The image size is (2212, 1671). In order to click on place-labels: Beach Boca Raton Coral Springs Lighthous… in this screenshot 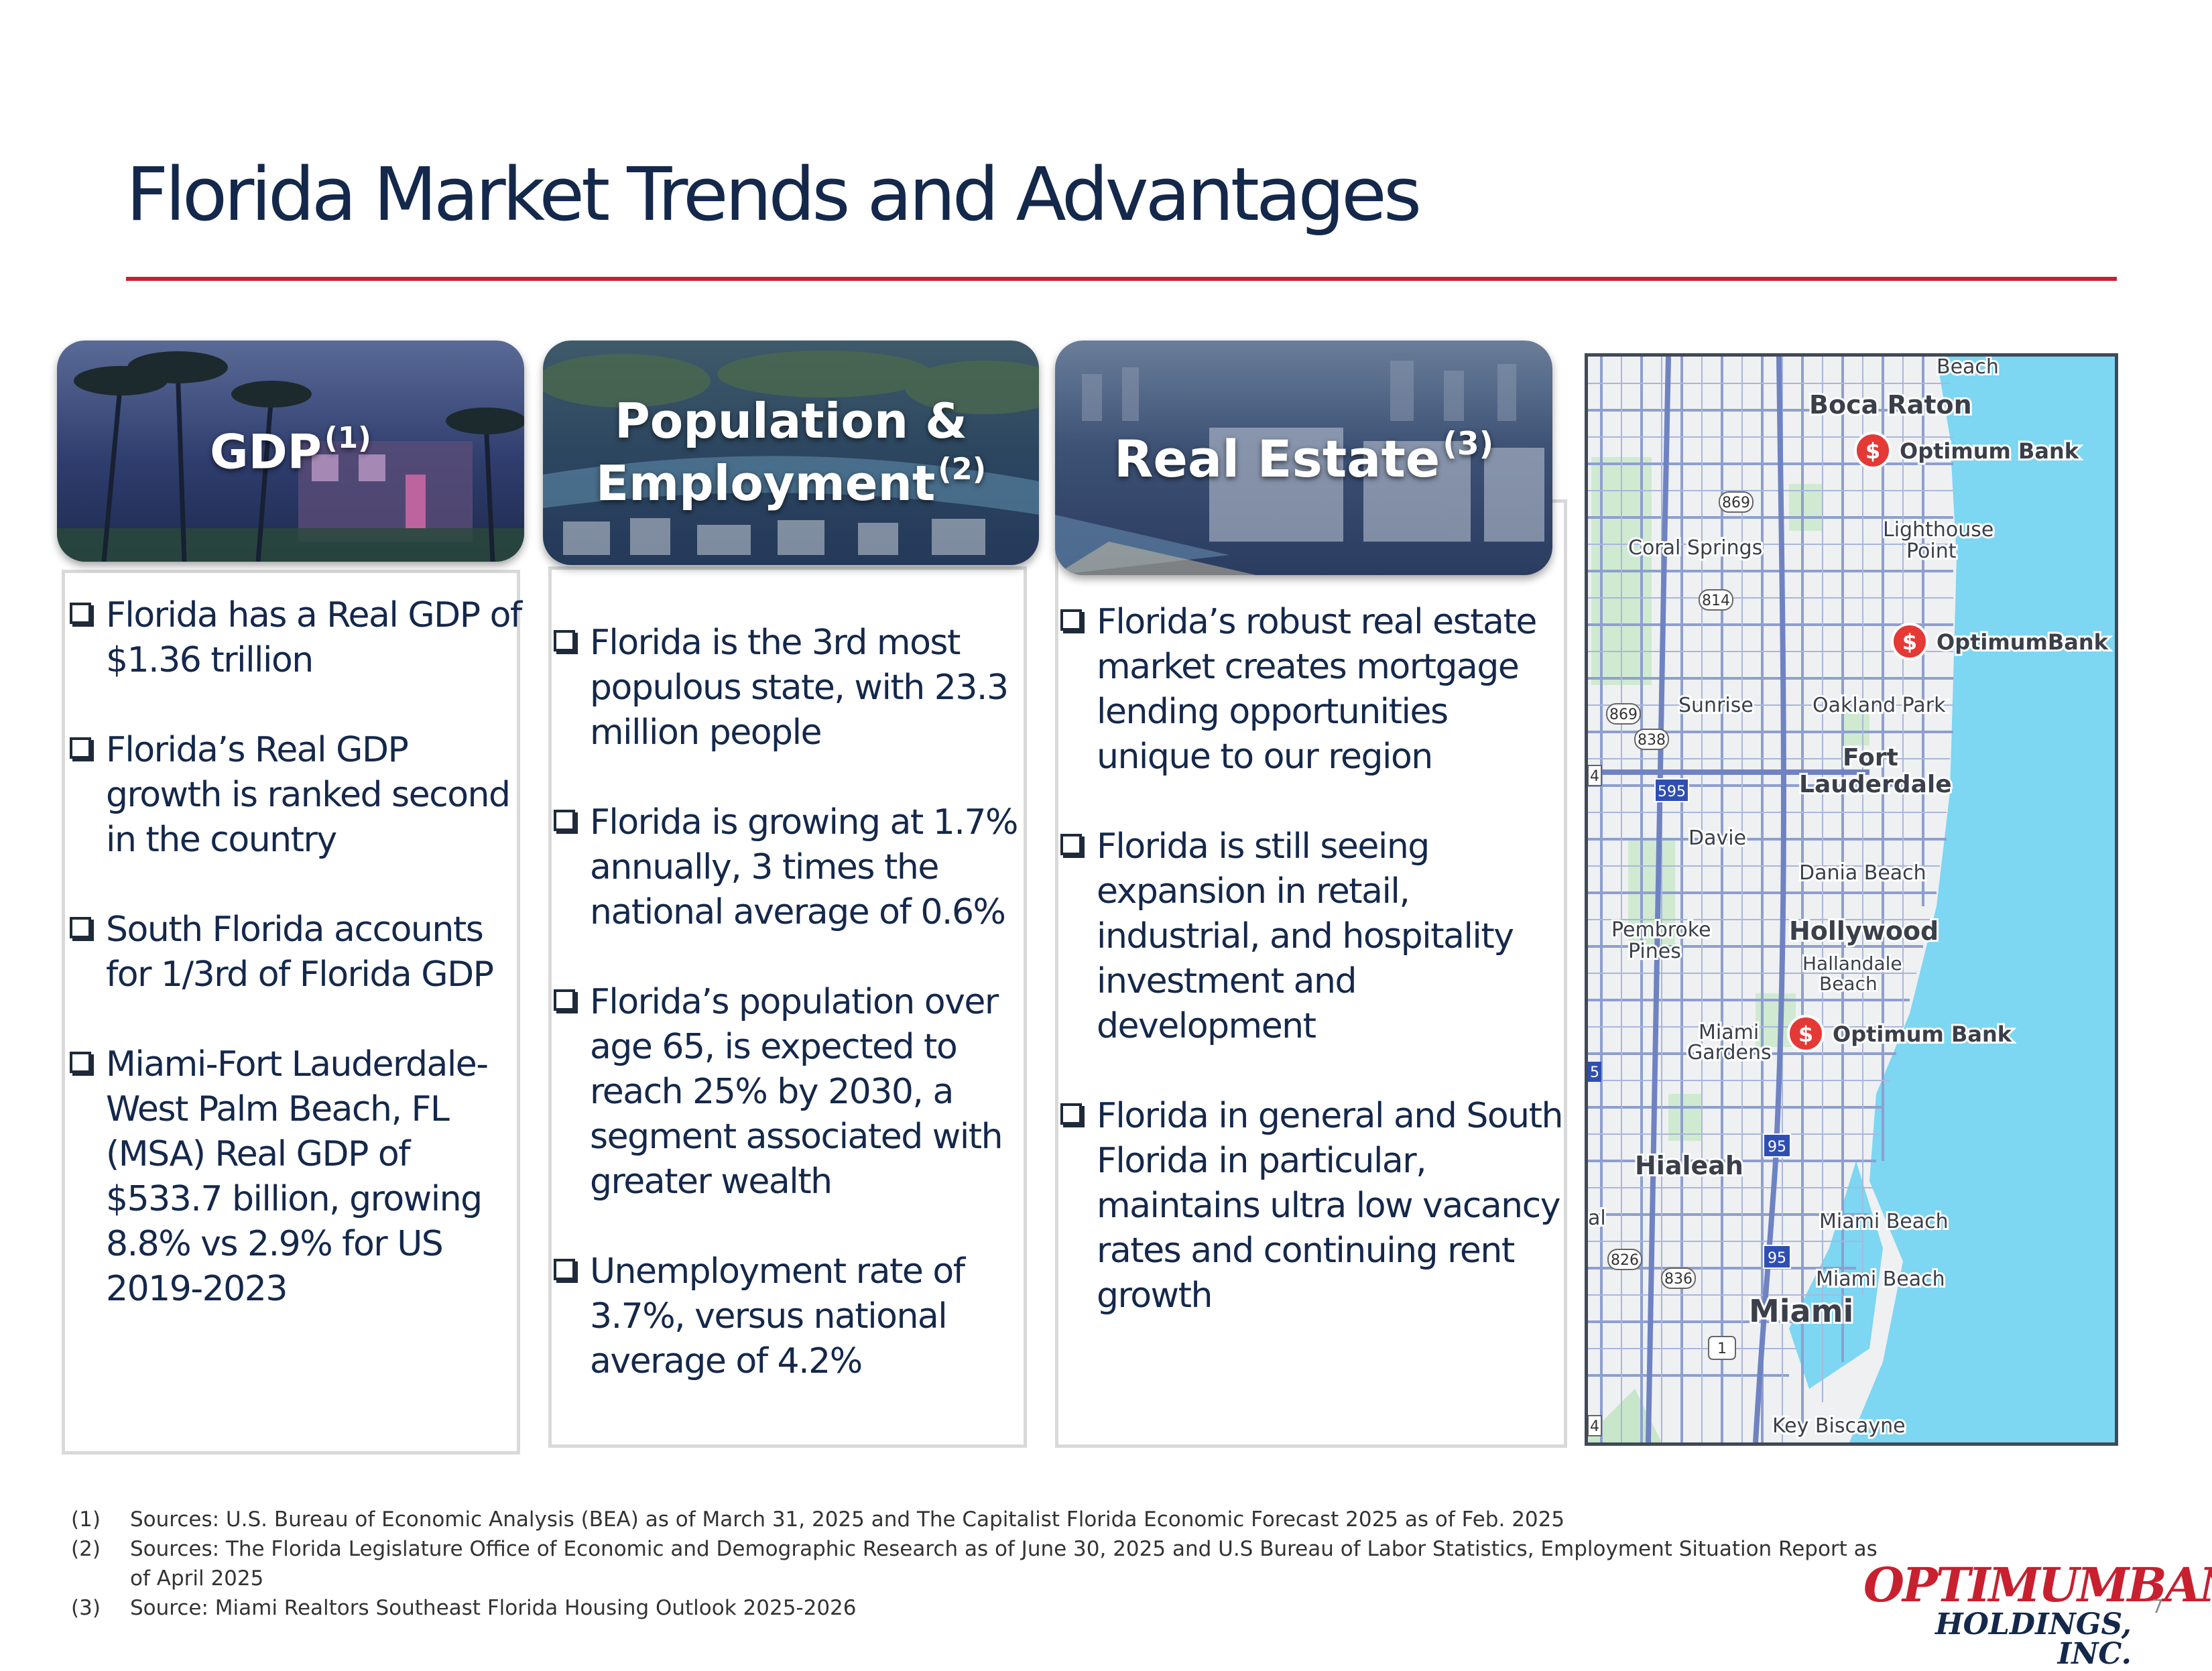, I will do `click(1794, 898)`.